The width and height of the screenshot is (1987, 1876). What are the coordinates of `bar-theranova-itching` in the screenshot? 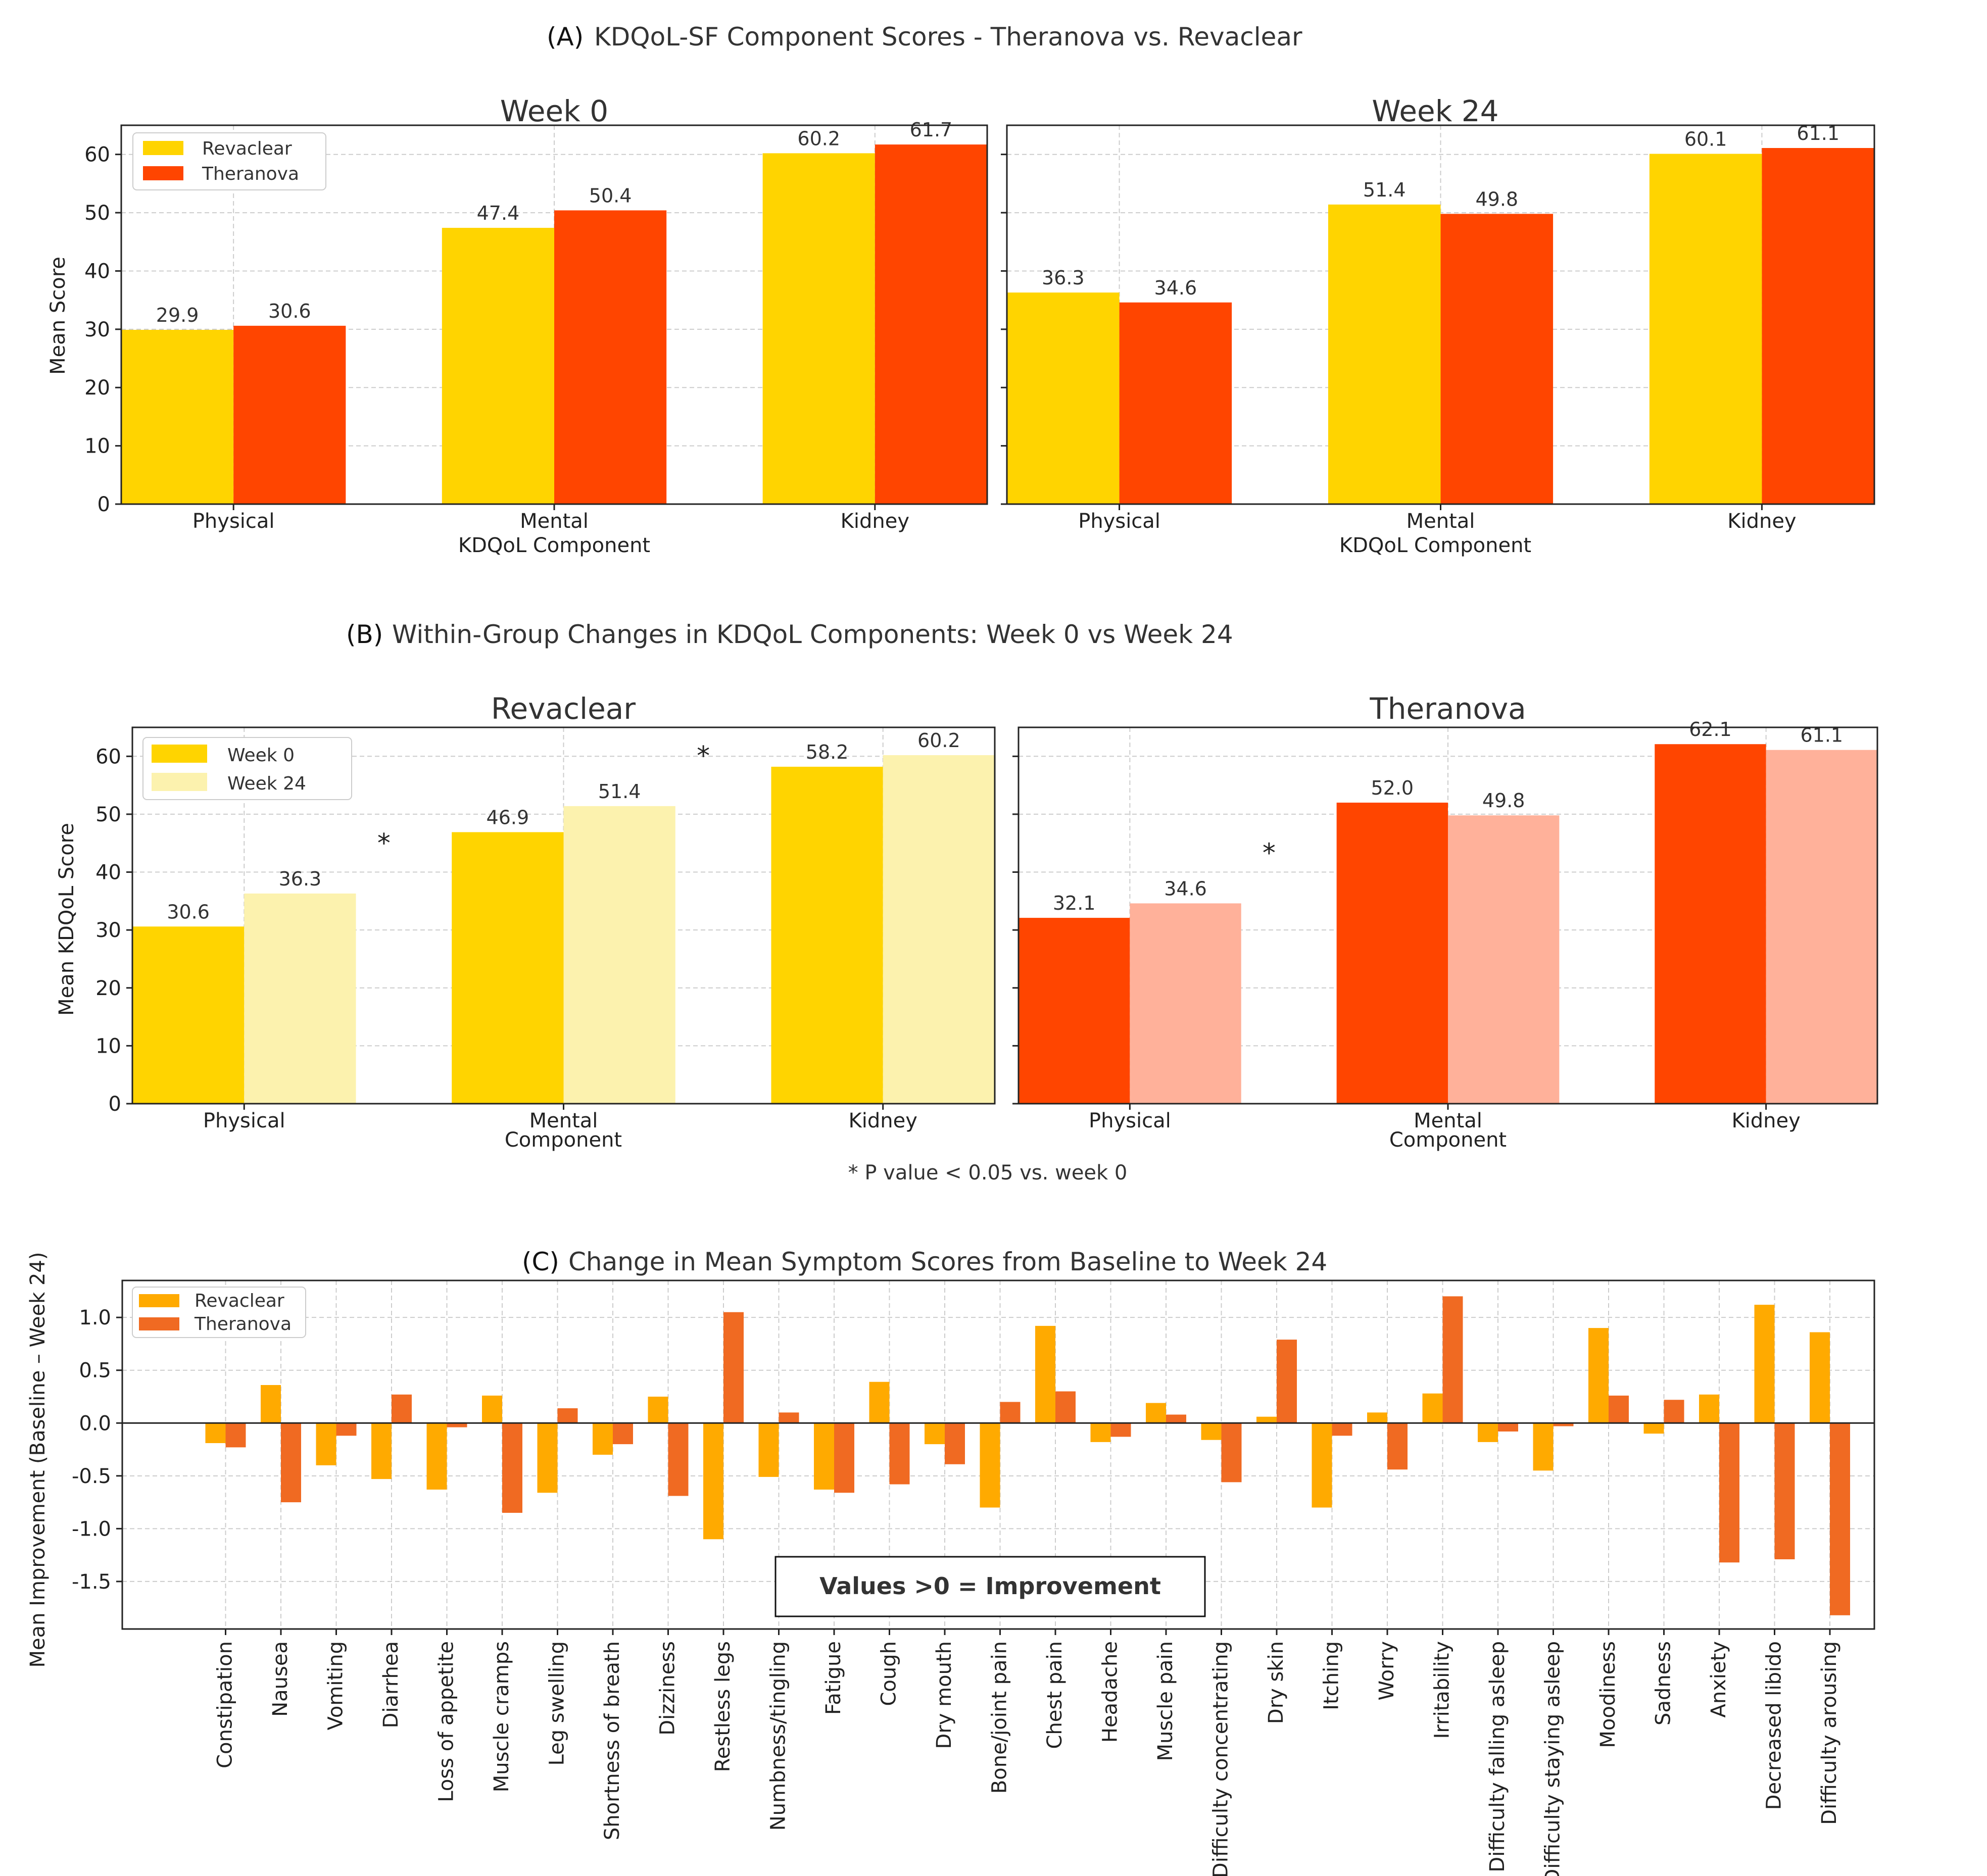 It's located at (1342, 1429).